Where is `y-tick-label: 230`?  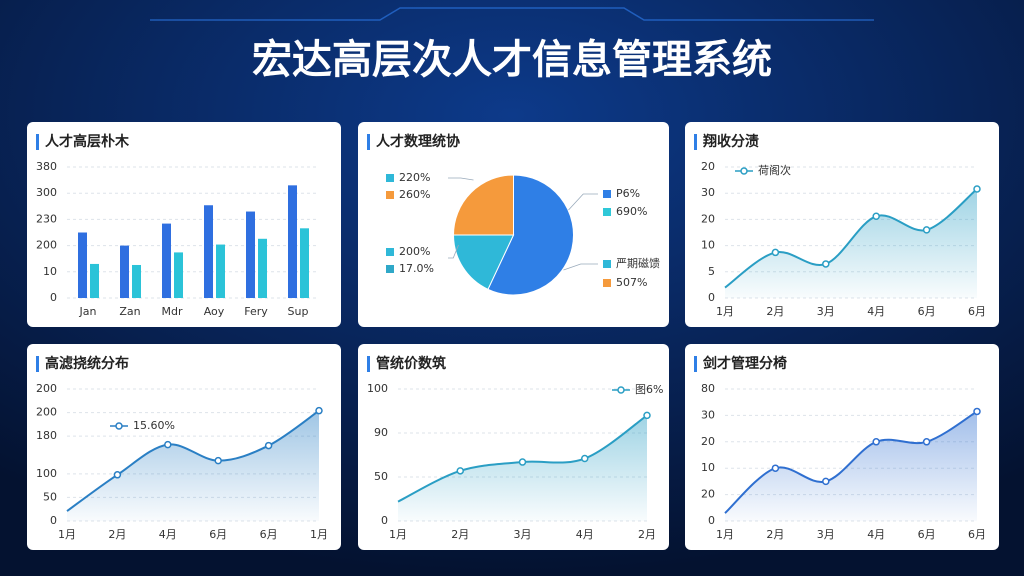
y-tick-label: 230 is located at coordinates (46, 218).